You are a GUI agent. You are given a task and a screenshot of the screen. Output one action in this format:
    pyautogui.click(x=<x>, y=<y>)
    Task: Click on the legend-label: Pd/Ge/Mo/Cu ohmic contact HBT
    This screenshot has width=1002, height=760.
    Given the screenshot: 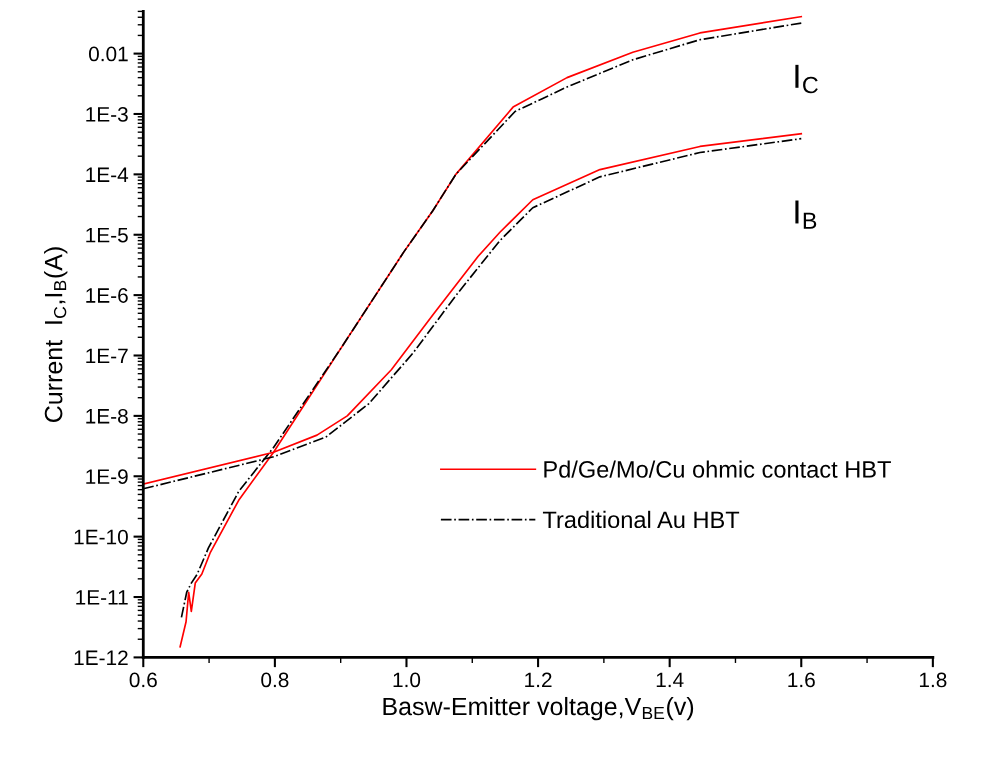 What is the action you would take?
    pyautogui.click(x=717, y=469)
    